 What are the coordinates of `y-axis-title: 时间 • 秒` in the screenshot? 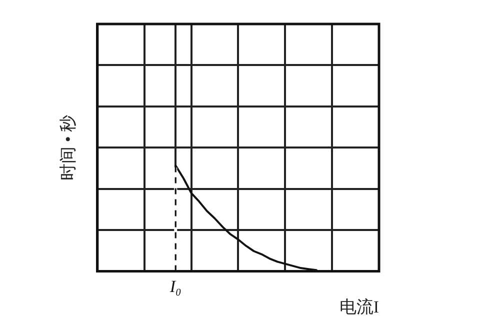 It's located at (68, 147).